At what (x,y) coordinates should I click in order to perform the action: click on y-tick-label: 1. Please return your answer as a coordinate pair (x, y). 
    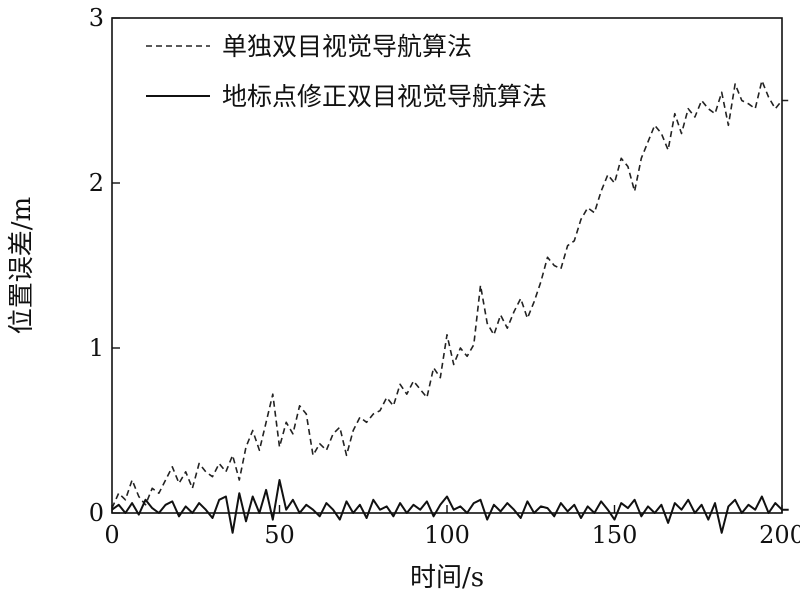
    Looking at the image, I should click on (96, 348).